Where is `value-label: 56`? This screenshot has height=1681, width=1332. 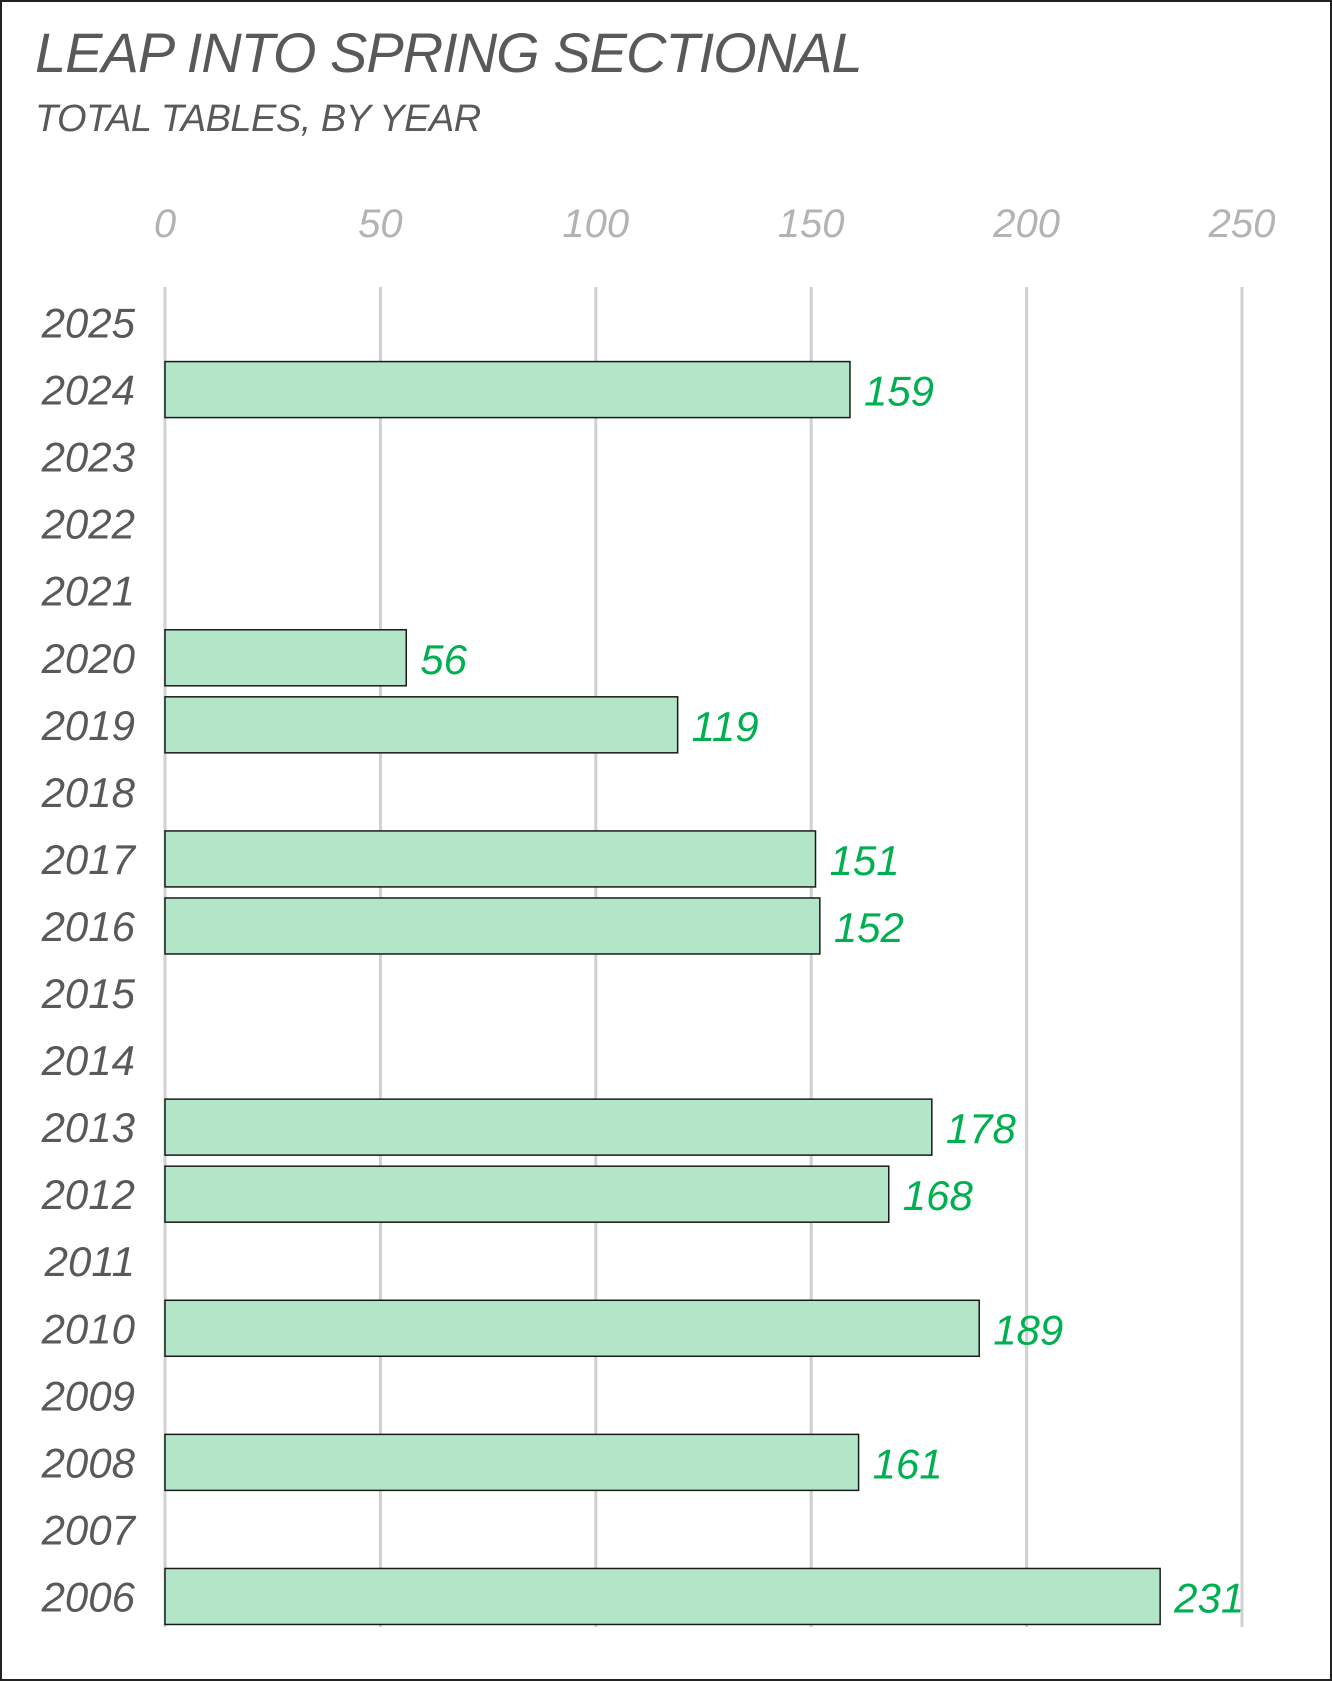
value-label: 56 is located at coordinates (443, 659).